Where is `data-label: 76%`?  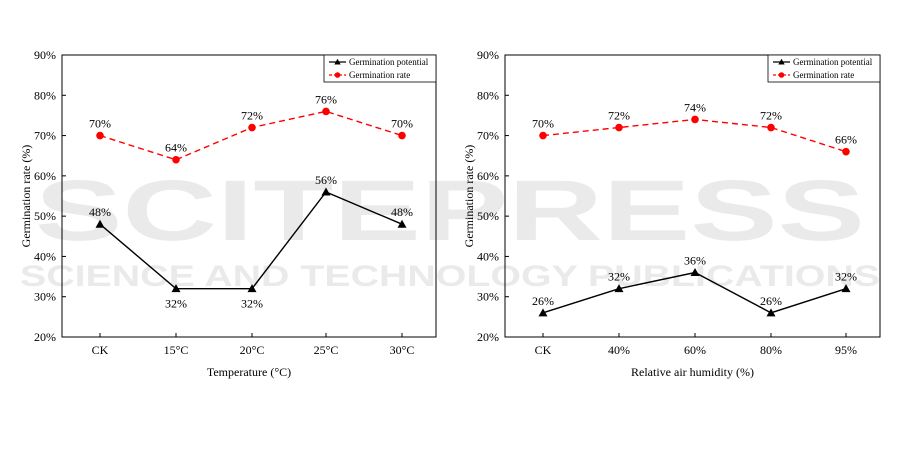 data-label: 76% is located at coordinates (326, 99).